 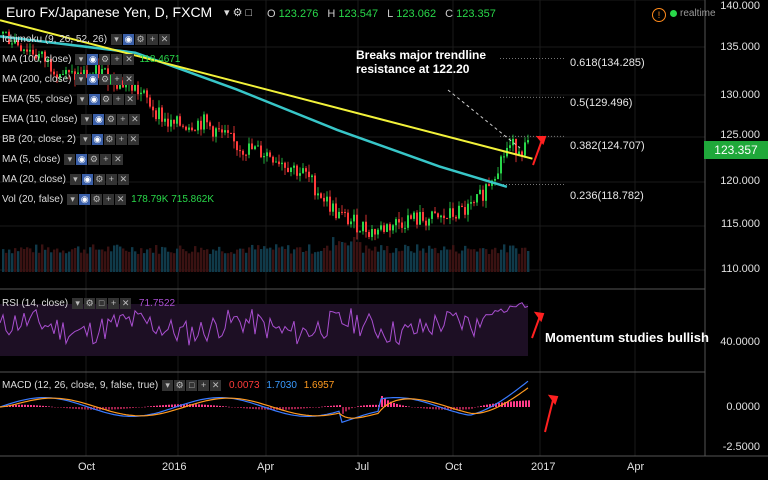 What do you see at coordinates (659, 15) in the screenshot?
I see `warning-icon: !` at bounding box center [659, 15].